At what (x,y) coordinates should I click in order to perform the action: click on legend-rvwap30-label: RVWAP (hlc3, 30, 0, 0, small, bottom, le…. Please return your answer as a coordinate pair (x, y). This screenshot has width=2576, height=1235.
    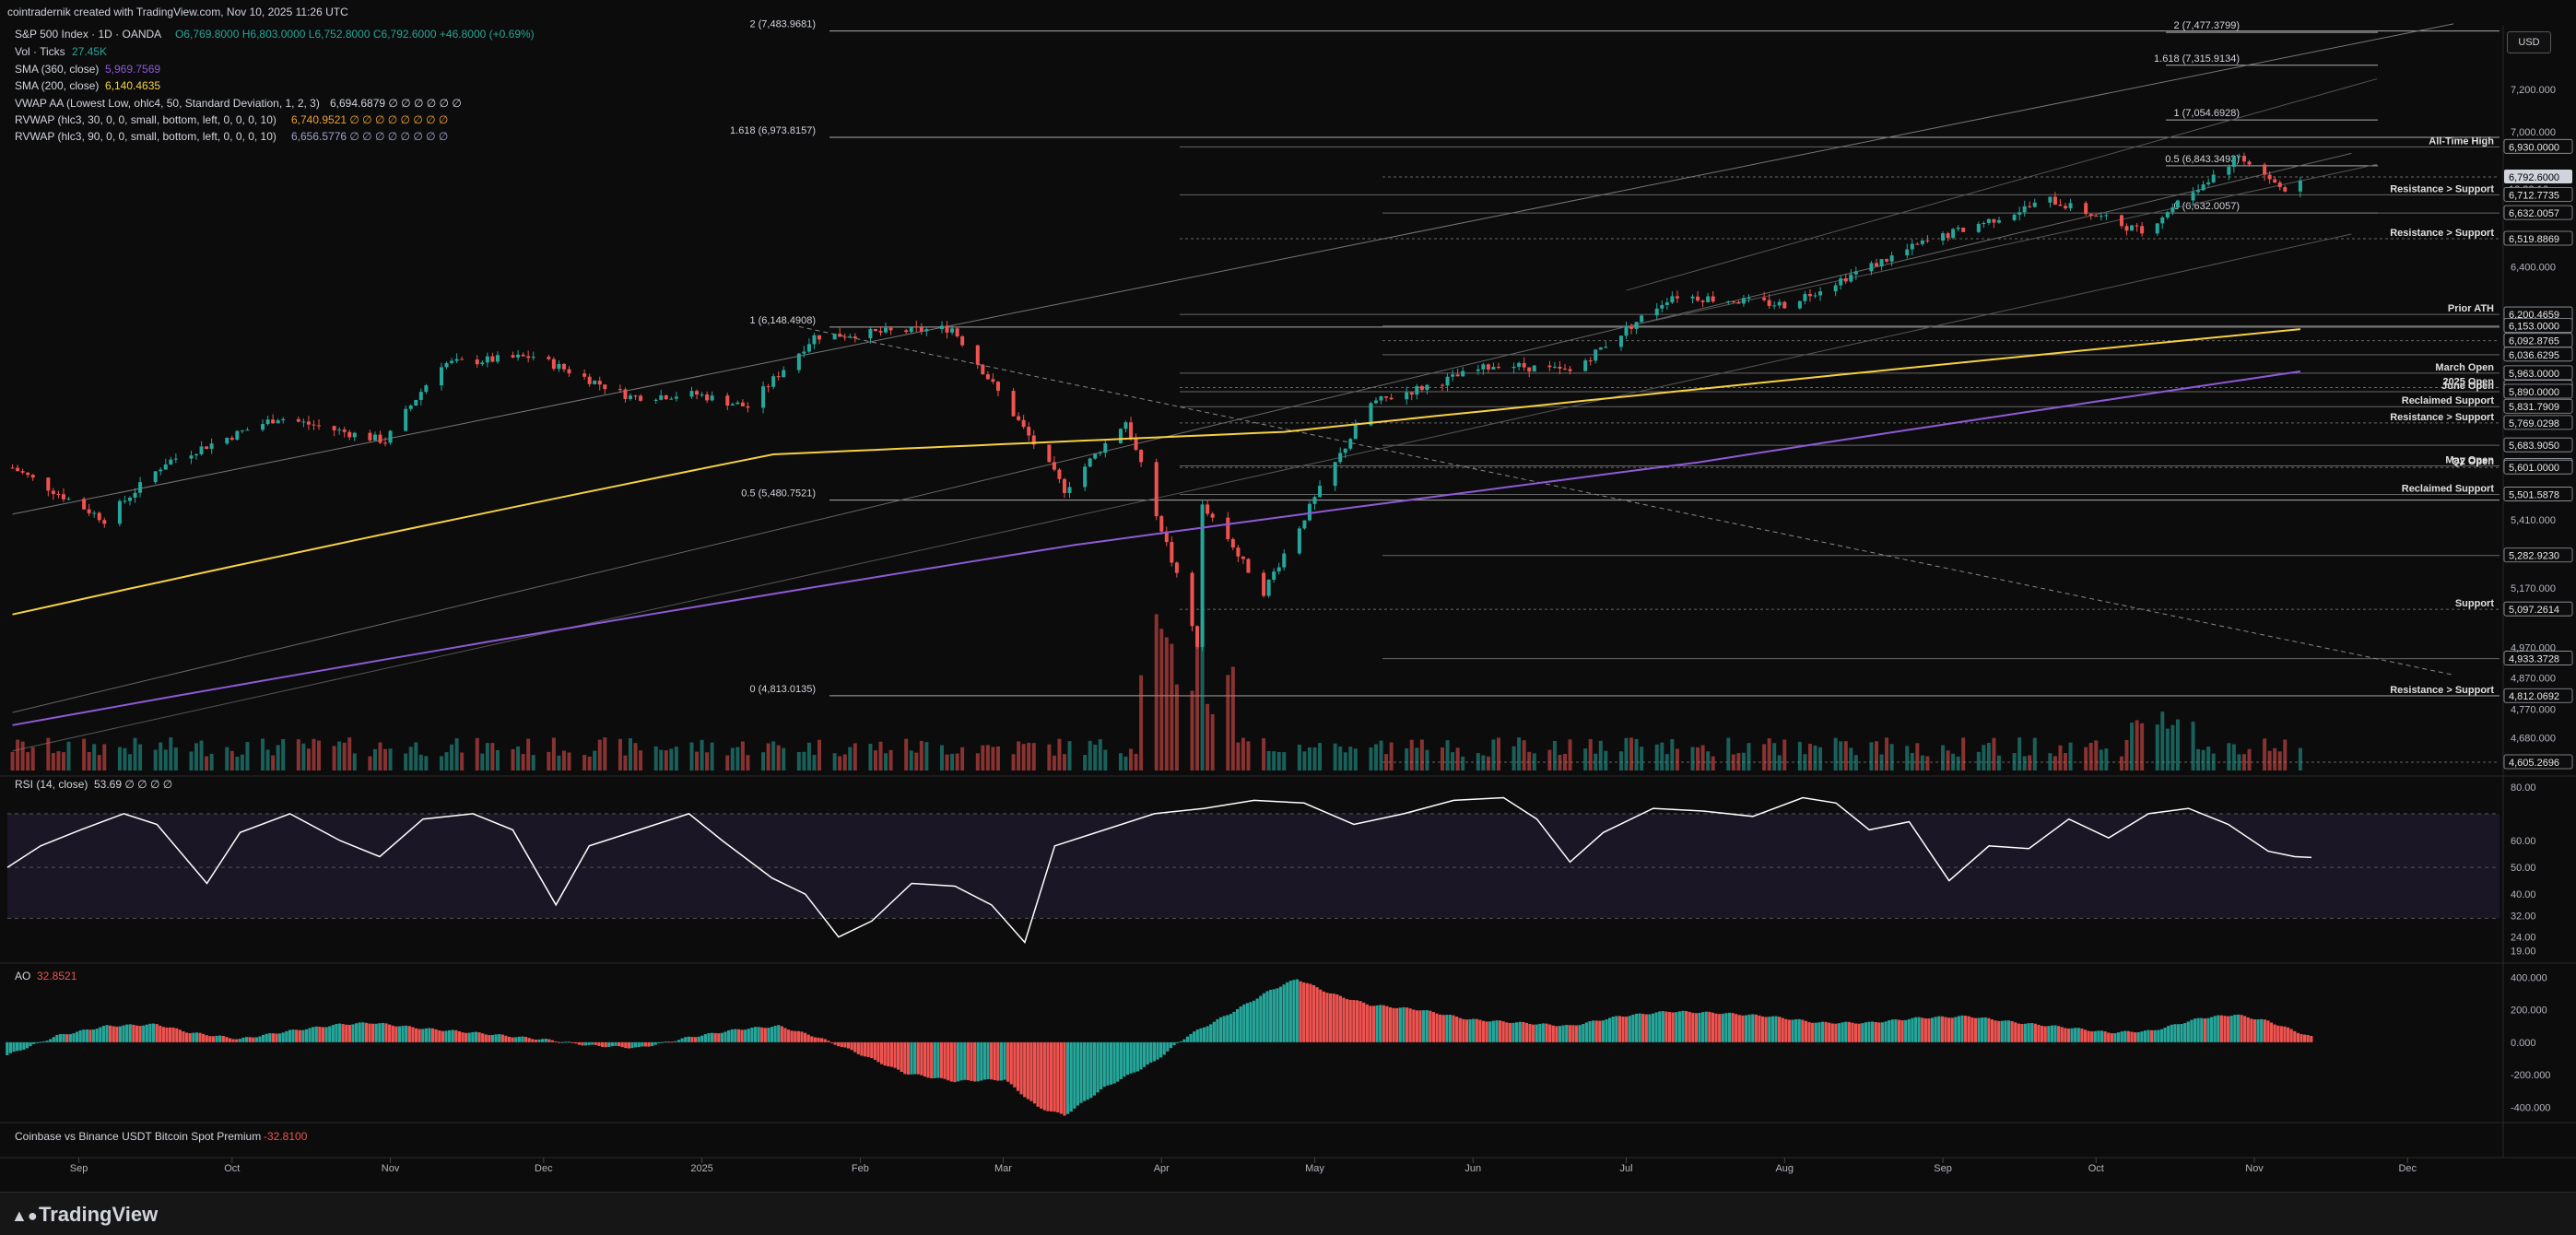
    Looking at the image, I should click on (145, 120).